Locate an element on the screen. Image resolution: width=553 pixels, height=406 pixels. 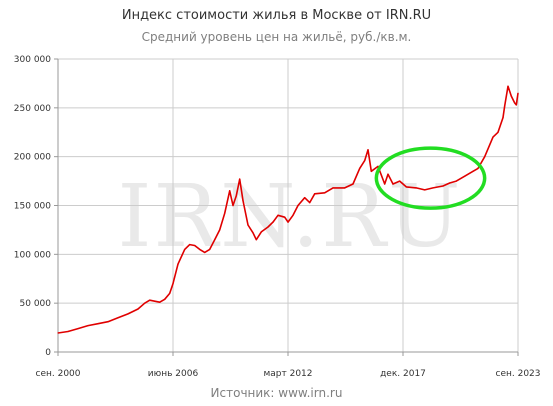
x-tick-label: дек. 2017 is located at coordinates (403, 374).